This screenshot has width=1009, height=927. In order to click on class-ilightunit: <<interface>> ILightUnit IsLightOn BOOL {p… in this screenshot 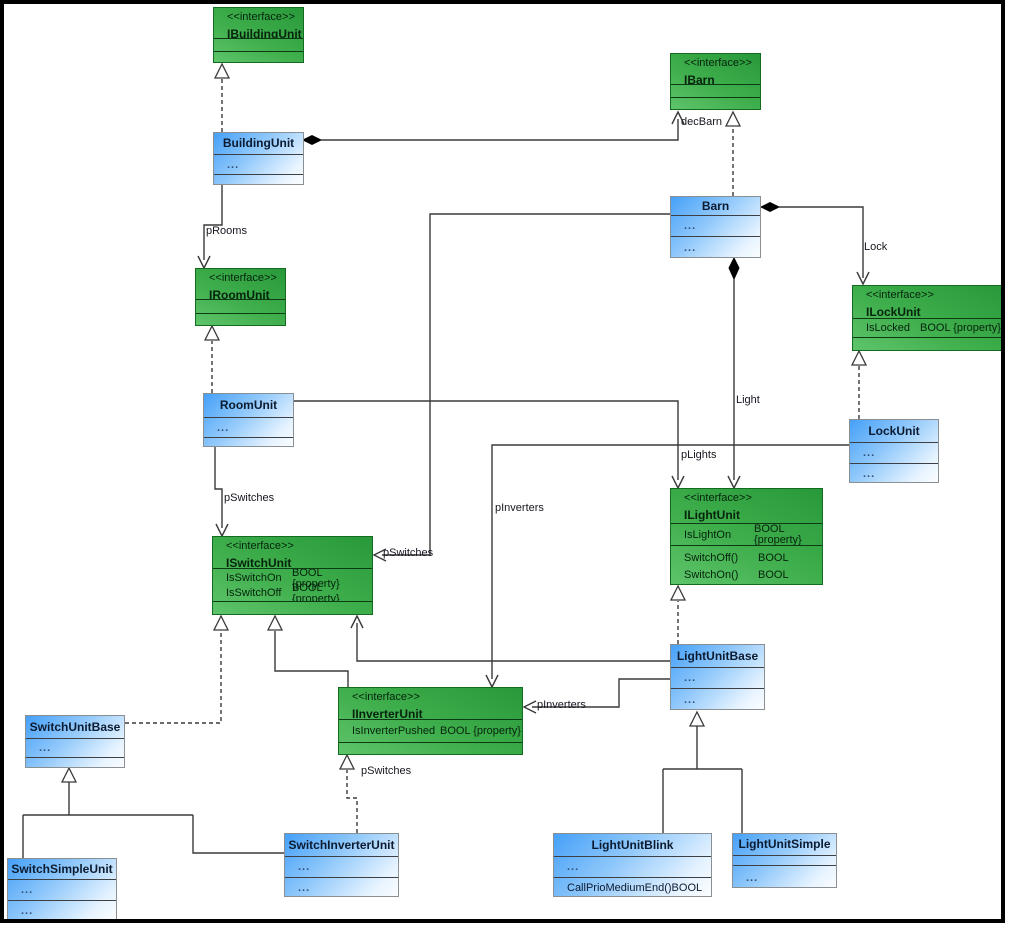, I will do `click(746, 536)`.